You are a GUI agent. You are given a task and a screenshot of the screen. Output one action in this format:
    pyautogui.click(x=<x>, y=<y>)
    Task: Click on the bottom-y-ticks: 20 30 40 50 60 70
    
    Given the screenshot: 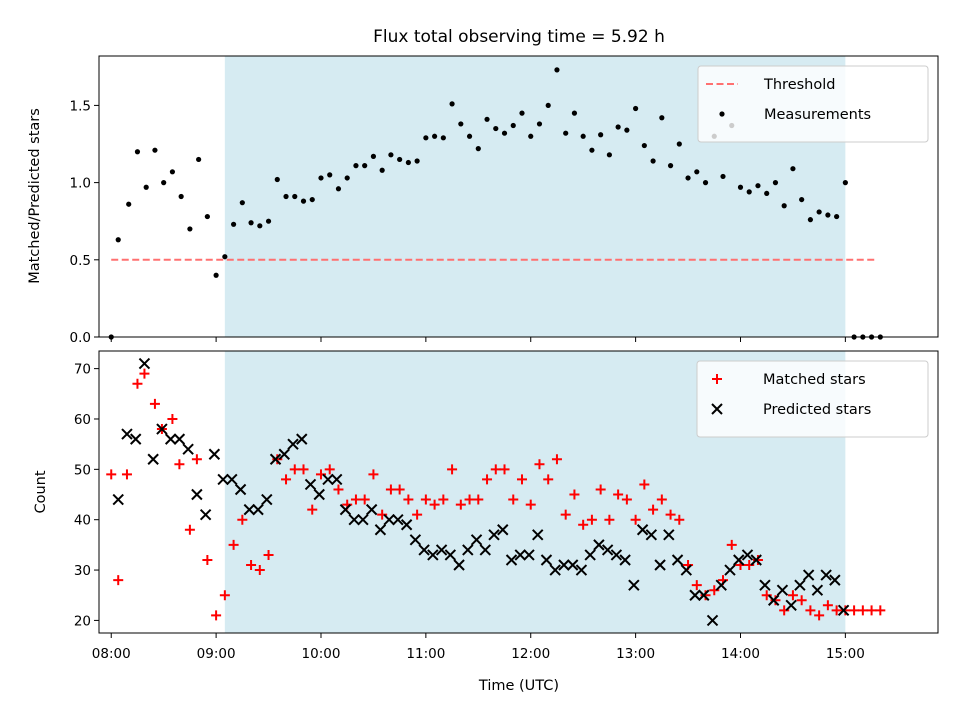 What is the action you would take?
    pyautogui.click(x=86, y=495)
    